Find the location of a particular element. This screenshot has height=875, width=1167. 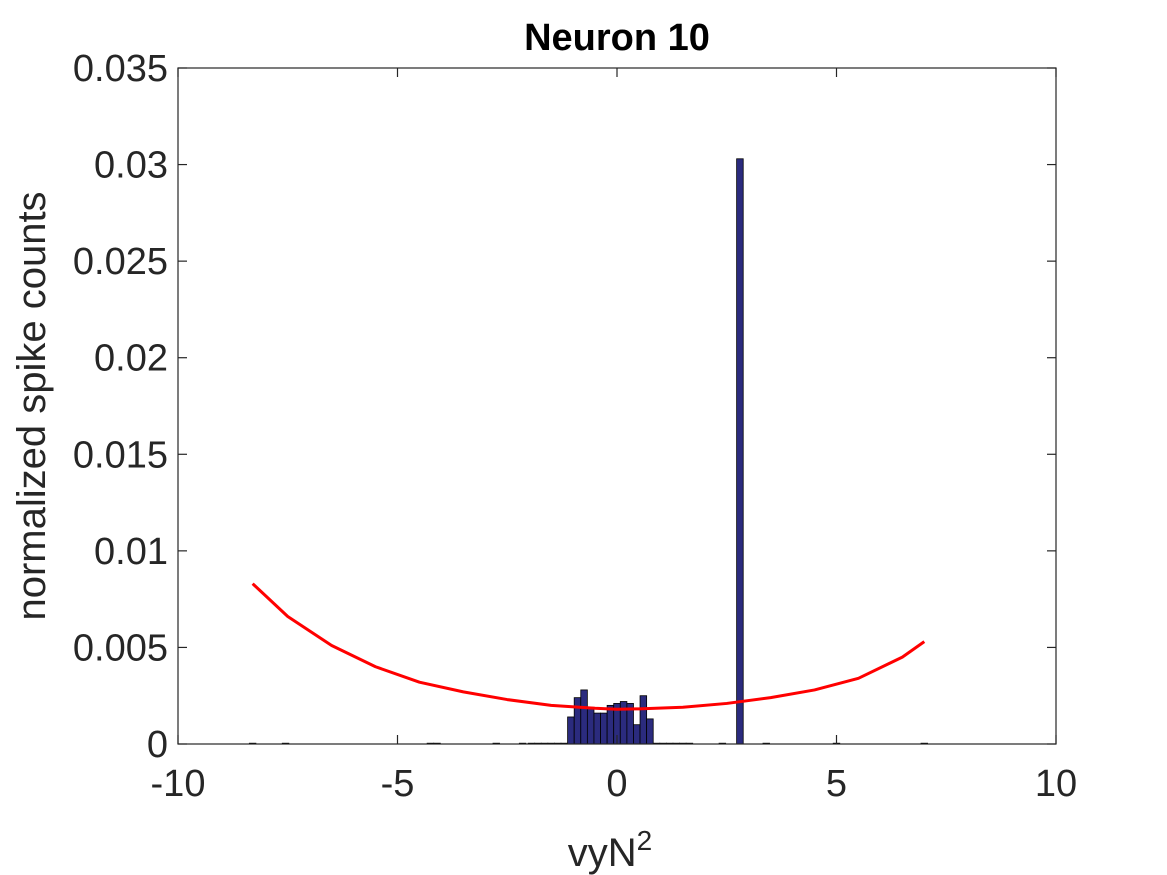

y-tick-label: 0.015 is located at coordinates (120, 455).